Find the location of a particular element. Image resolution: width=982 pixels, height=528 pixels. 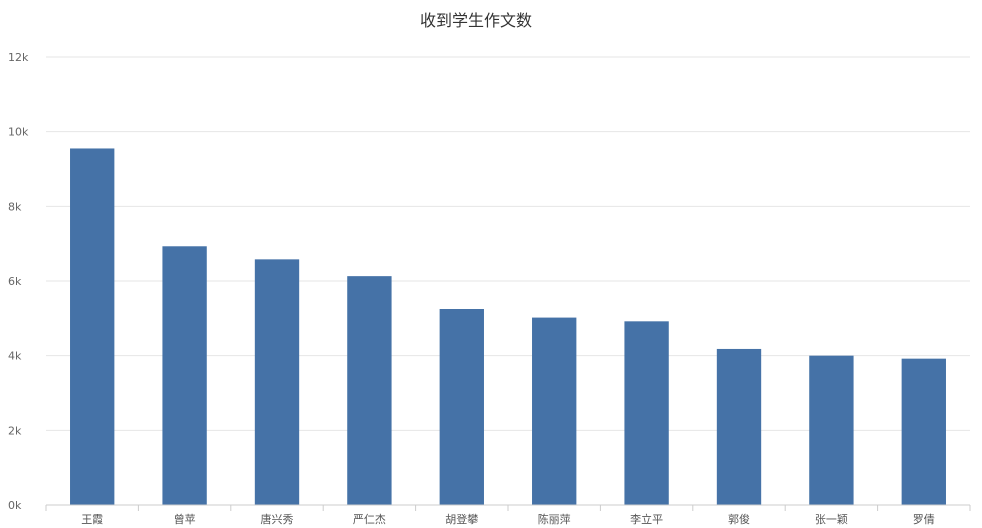

y-tick-label: 6k is located at coordinates (15, 281).